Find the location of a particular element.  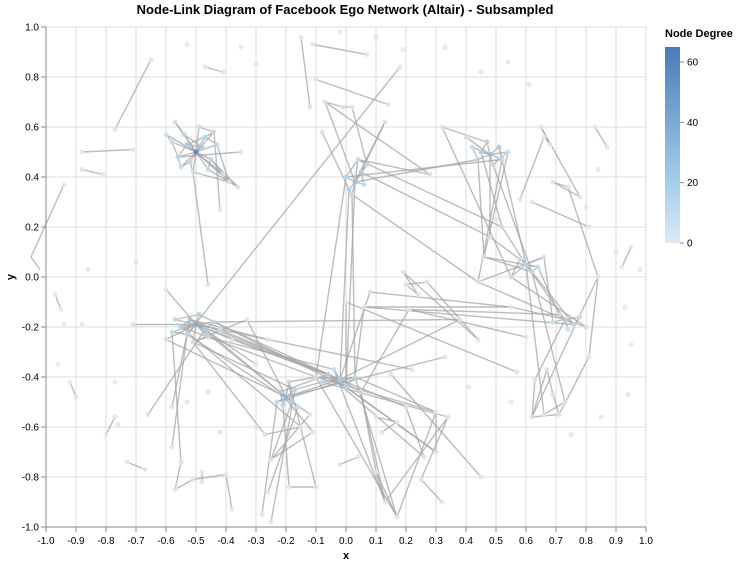

x-tick-label: 0.6 is located at coordinates (526, 541).